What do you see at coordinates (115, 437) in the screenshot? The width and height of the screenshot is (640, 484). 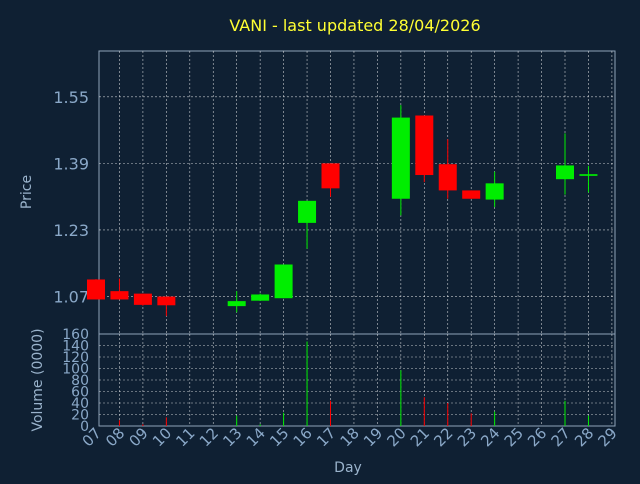 I see `x-tick-label: 08` at bounding box center [115, 437].